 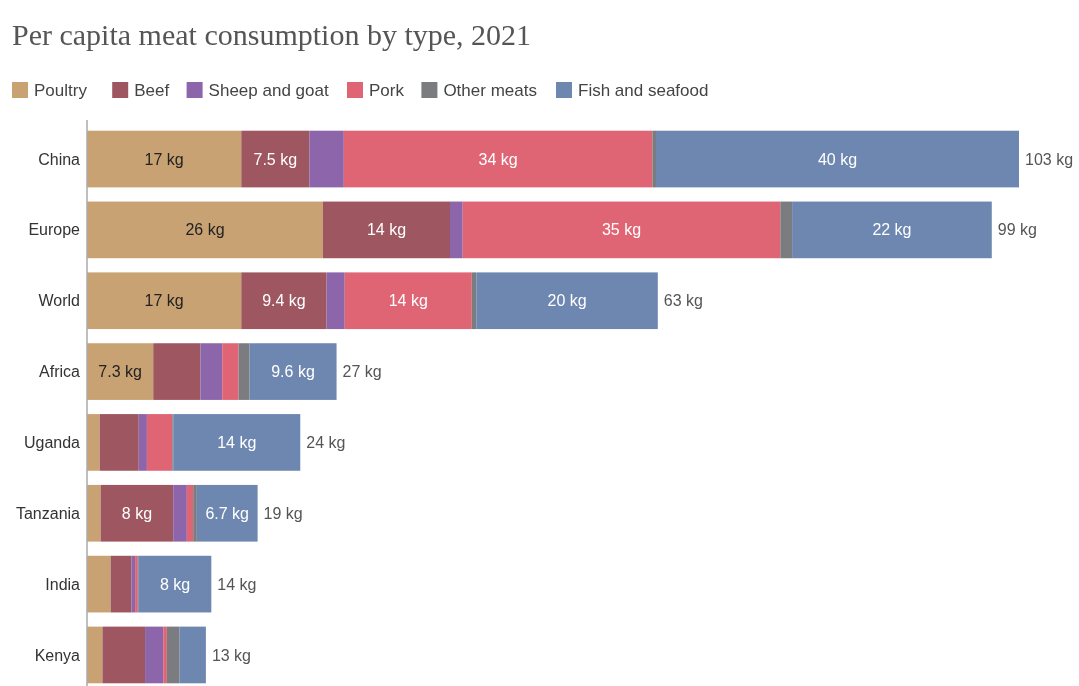 What do you see at coordinates (60, 372) in the screenshot?
I see `y-tick-label: Africa` at bounding box center [60, 372].